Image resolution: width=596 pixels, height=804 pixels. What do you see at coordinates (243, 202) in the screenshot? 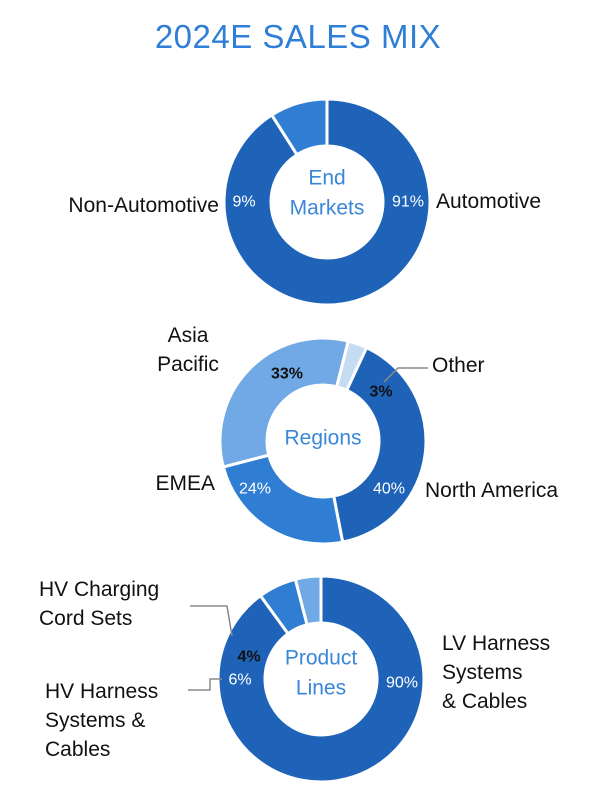
I see `value-label-non-automotive: 9%` at bounding box center [243, 202].